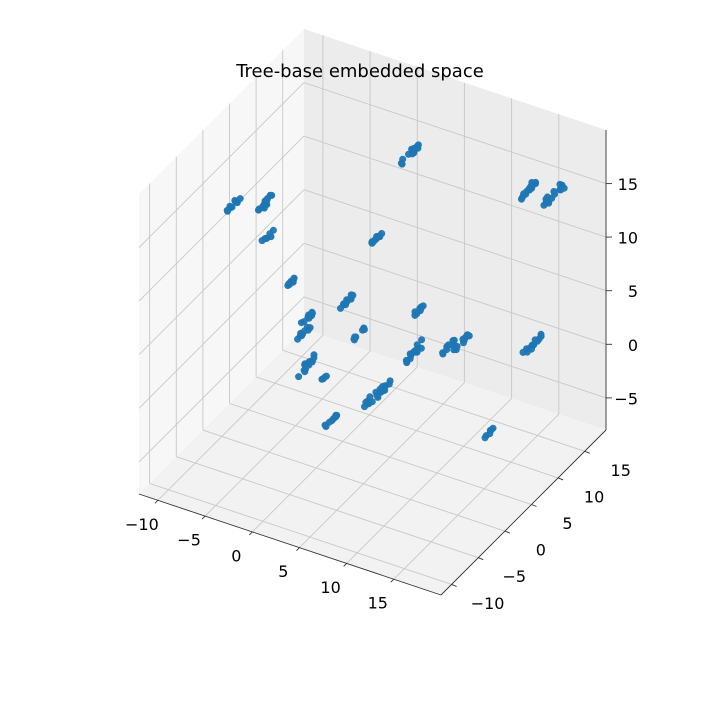 Image resolution: width=720 pixels, height=724 pixels. I want to click on y-tick-label: 15, so click(621, 470).